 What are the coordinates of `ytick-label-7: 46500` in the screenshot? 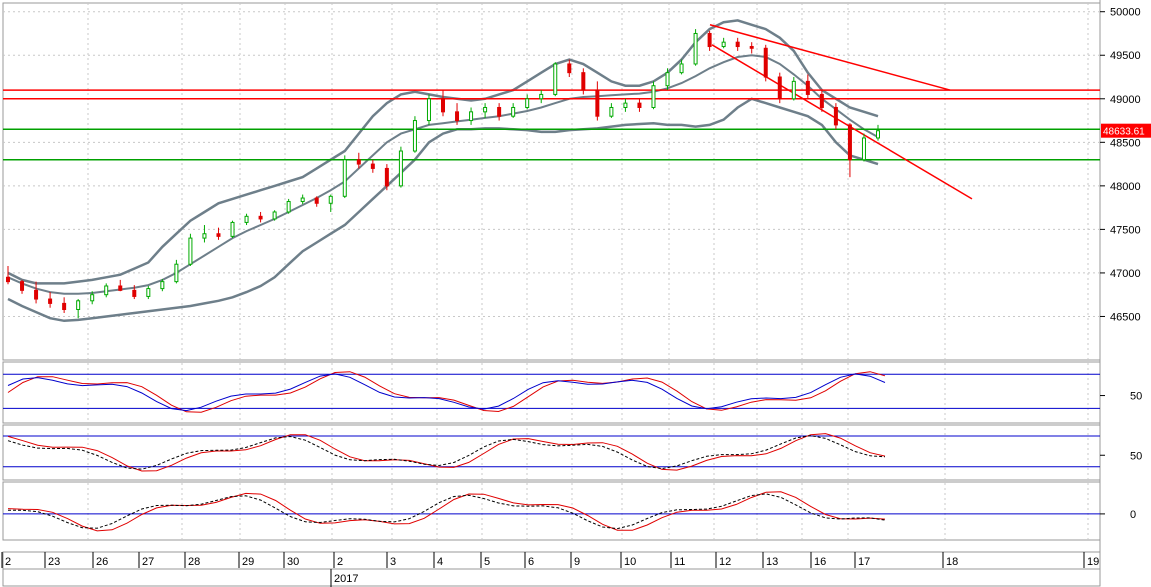 It's located at (1125, 317).